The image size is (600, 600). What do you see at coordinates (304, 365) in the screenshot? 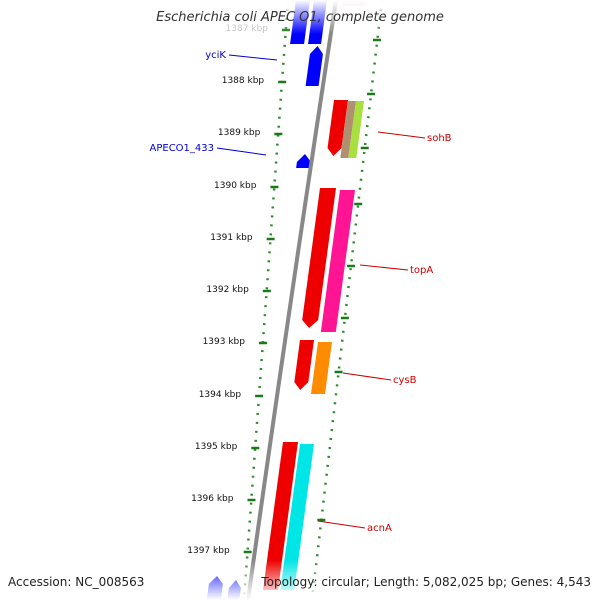
I see `cysB-gene` at bounding box center [304, 365].